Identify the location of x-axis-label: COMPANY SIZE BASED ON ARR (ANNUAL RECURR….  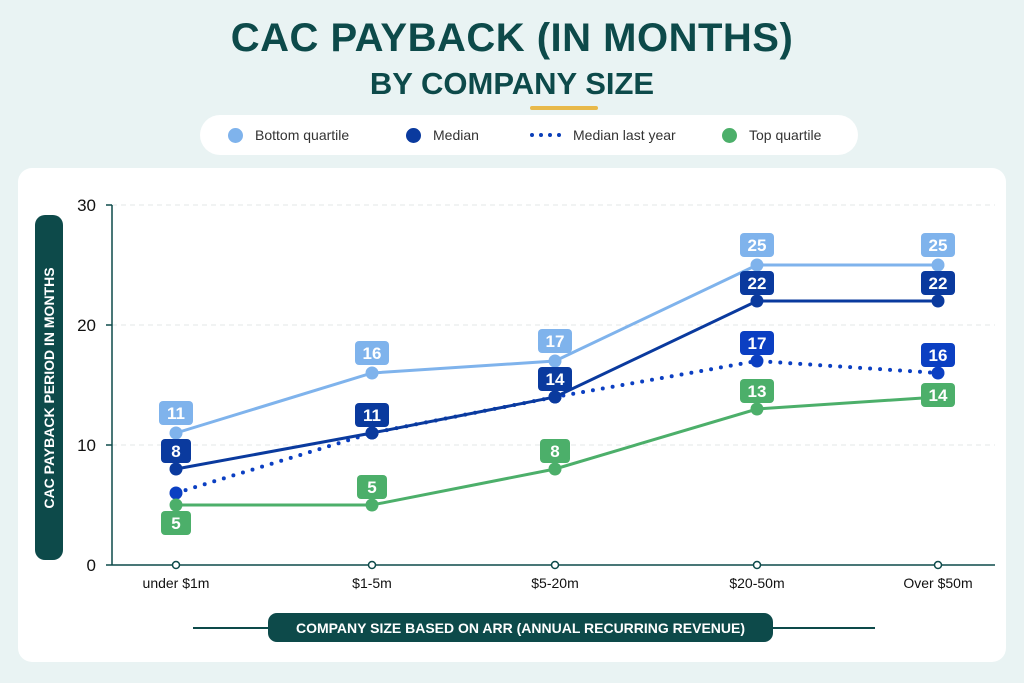
(520, 627).